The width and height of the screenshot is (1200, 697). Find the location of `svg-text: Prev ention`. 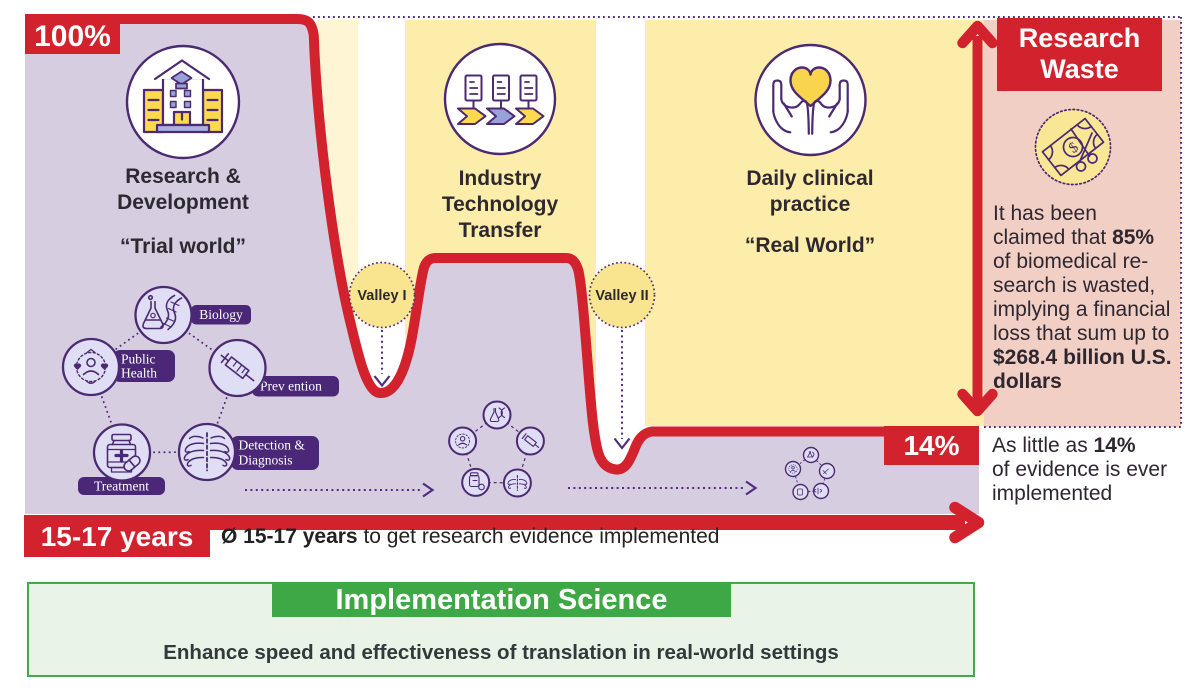

svg-text: Prev ention is located at coordinates (291, 386).